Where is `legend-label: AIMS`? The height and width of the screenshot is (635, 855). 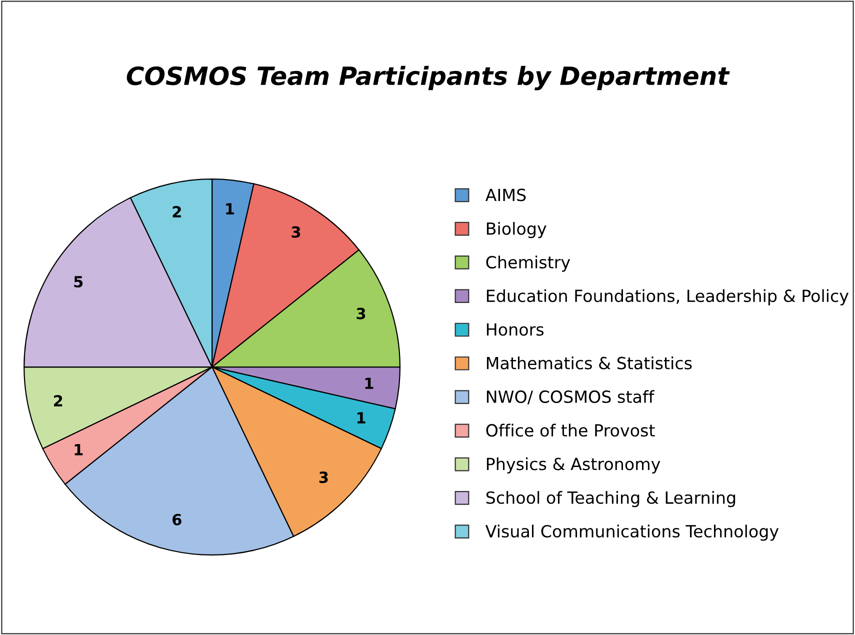 legend-label: AIMS is located at coordinates (505, 195).